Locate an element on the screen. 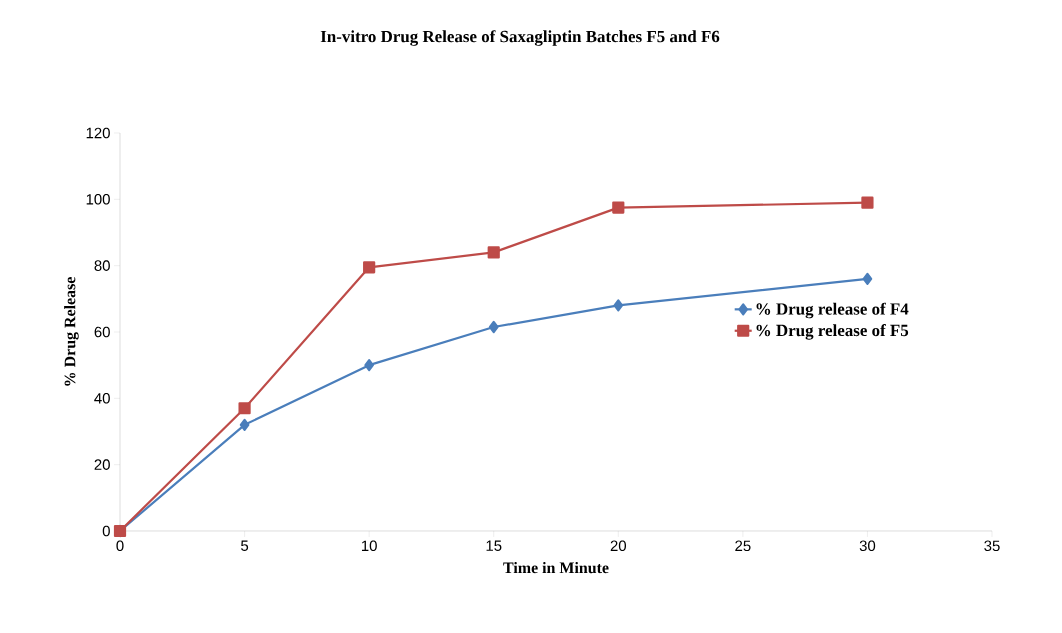 This screenshot has width=1062, height=633. x-tick-label: 35 is located at coordinates (992, 546).